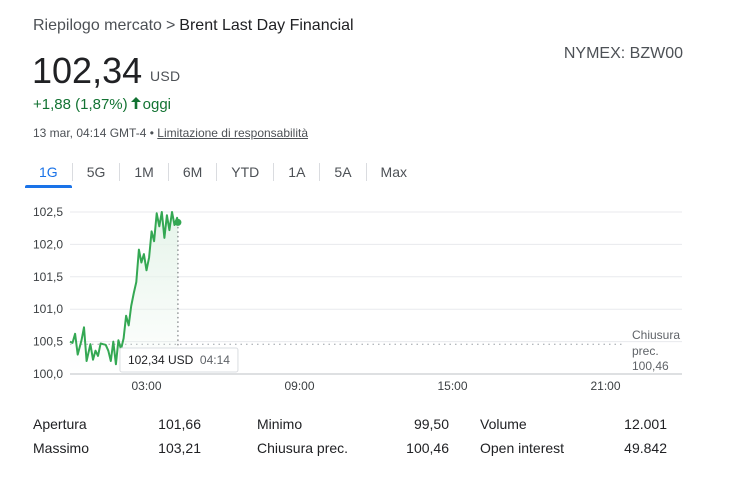 This screenshot has height=477, width=738. Describe the element at coordinates (144, 172) in the screenshot. I see `tab-1m: 1M` at that location.